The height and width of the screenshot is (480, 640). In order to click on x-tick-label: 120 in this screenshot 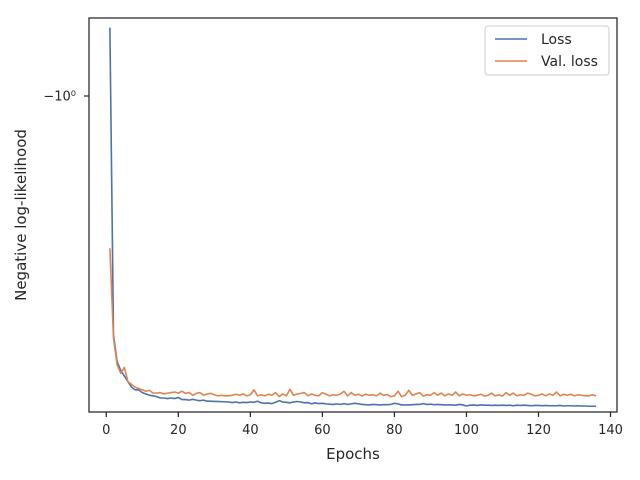, I will do `click(538, 430)`.